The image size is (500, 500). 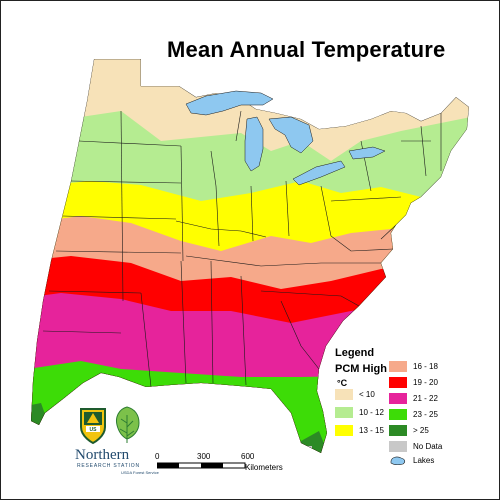 What do you see at coordinates (425, 382) in the screenshot?
I see `legend-label: 19 - 20` at bounding box center [425, 382].